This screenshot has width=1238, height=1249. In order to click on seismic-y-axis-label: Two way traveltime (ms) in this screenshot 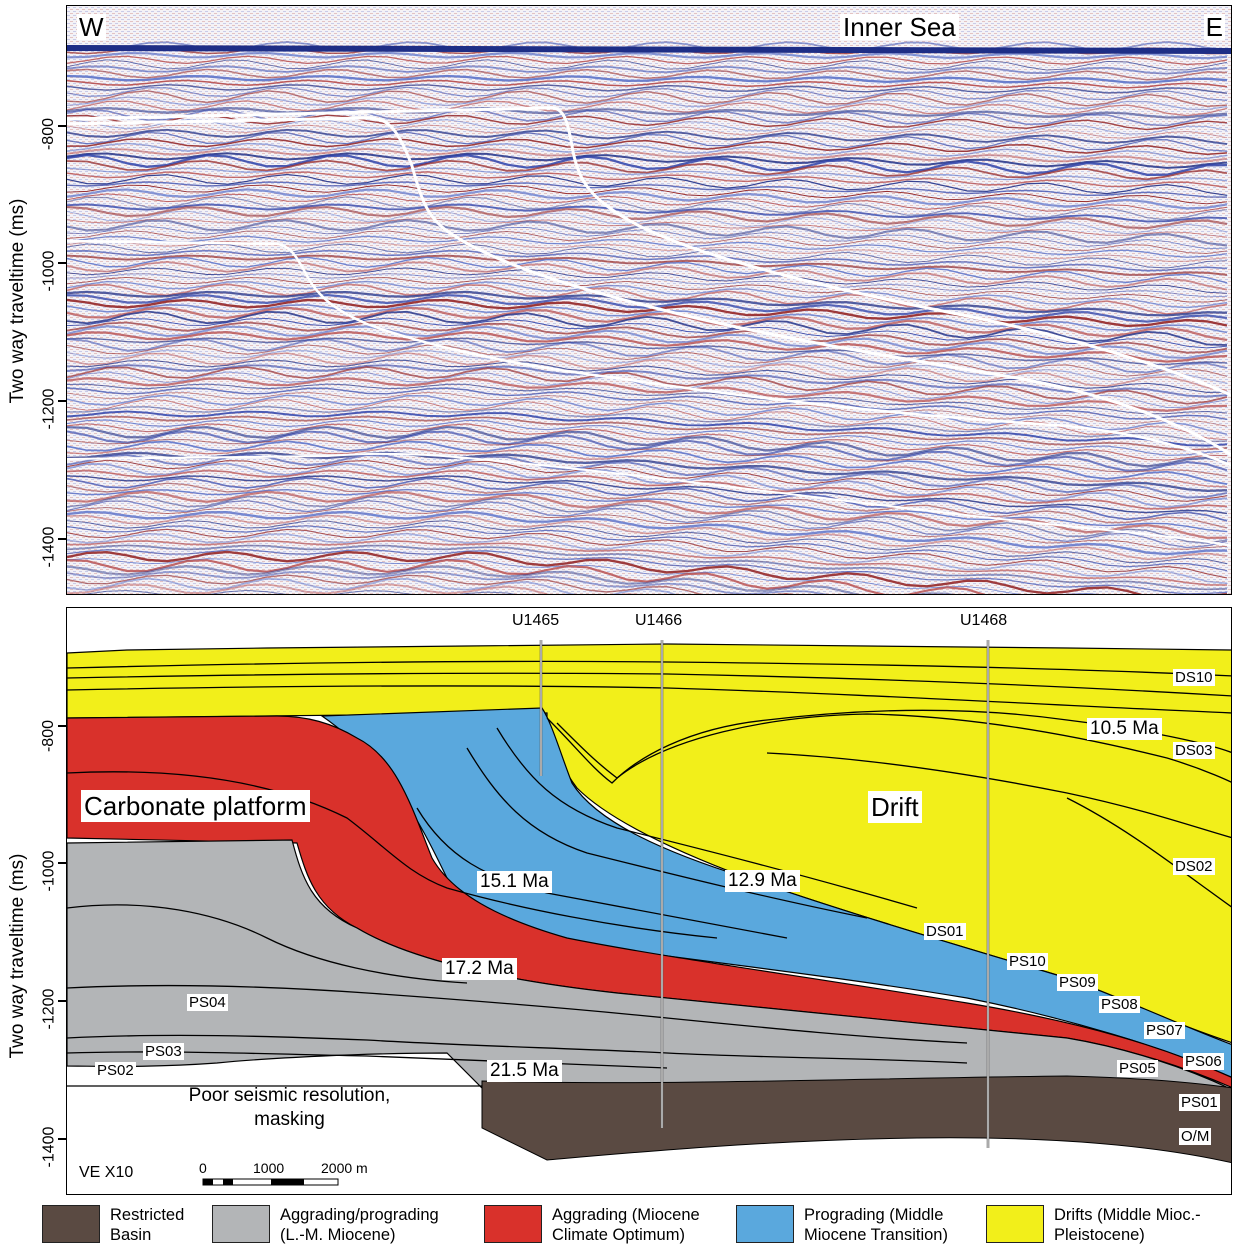, I will do `click(17, 301)`.